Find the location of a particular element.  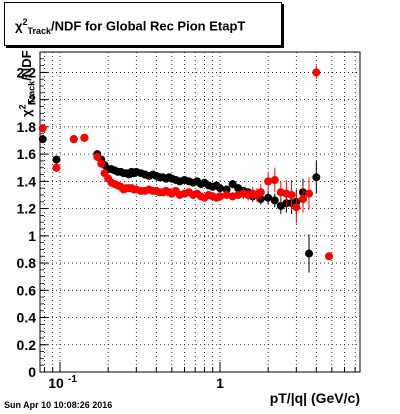

x-tick-label: 10 is located at coordinates (56, 383).